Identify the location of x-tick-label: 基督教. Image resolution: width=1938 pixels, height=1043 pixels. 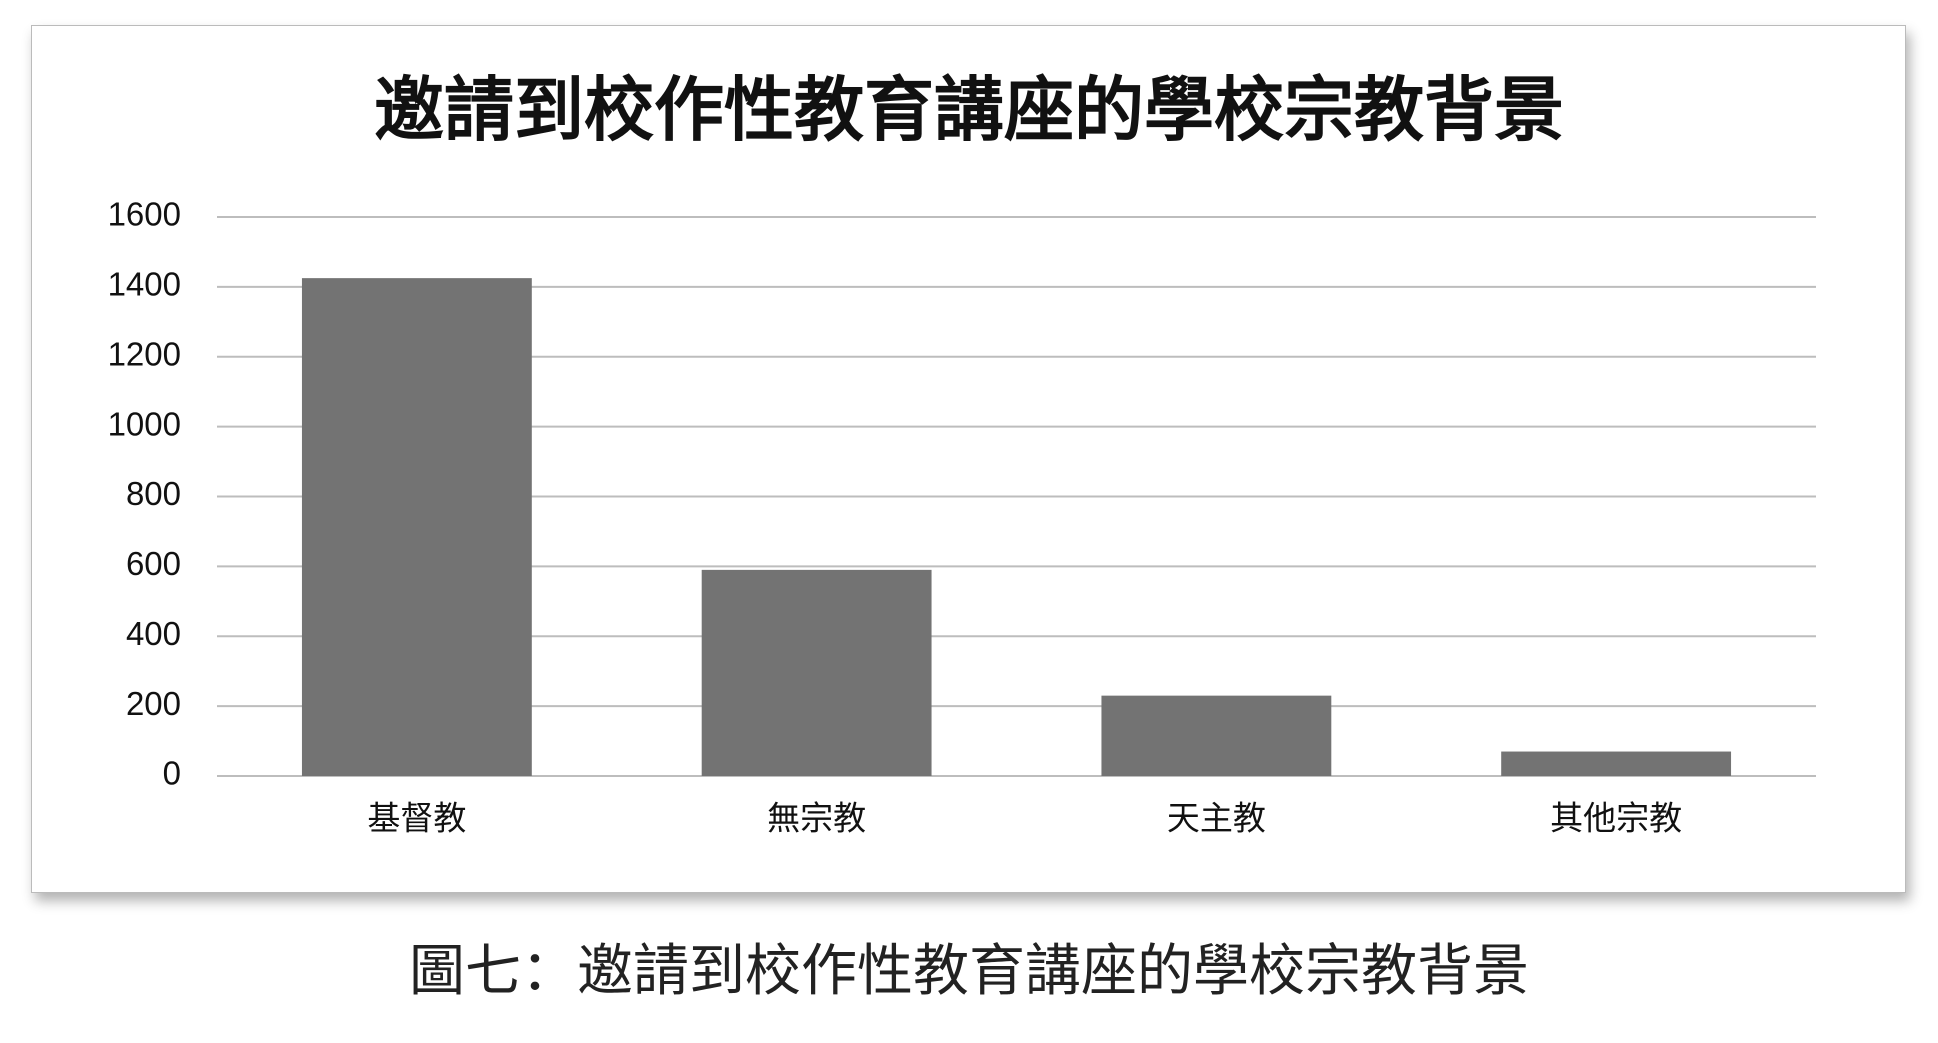
(416, 818).